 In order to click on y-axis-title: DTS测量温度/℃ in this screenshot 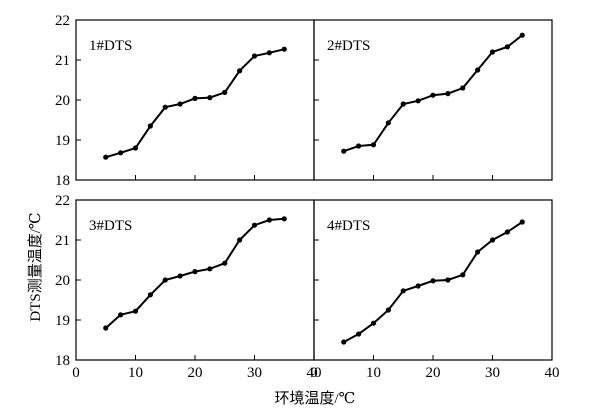, I will do `click(35, 266)`.